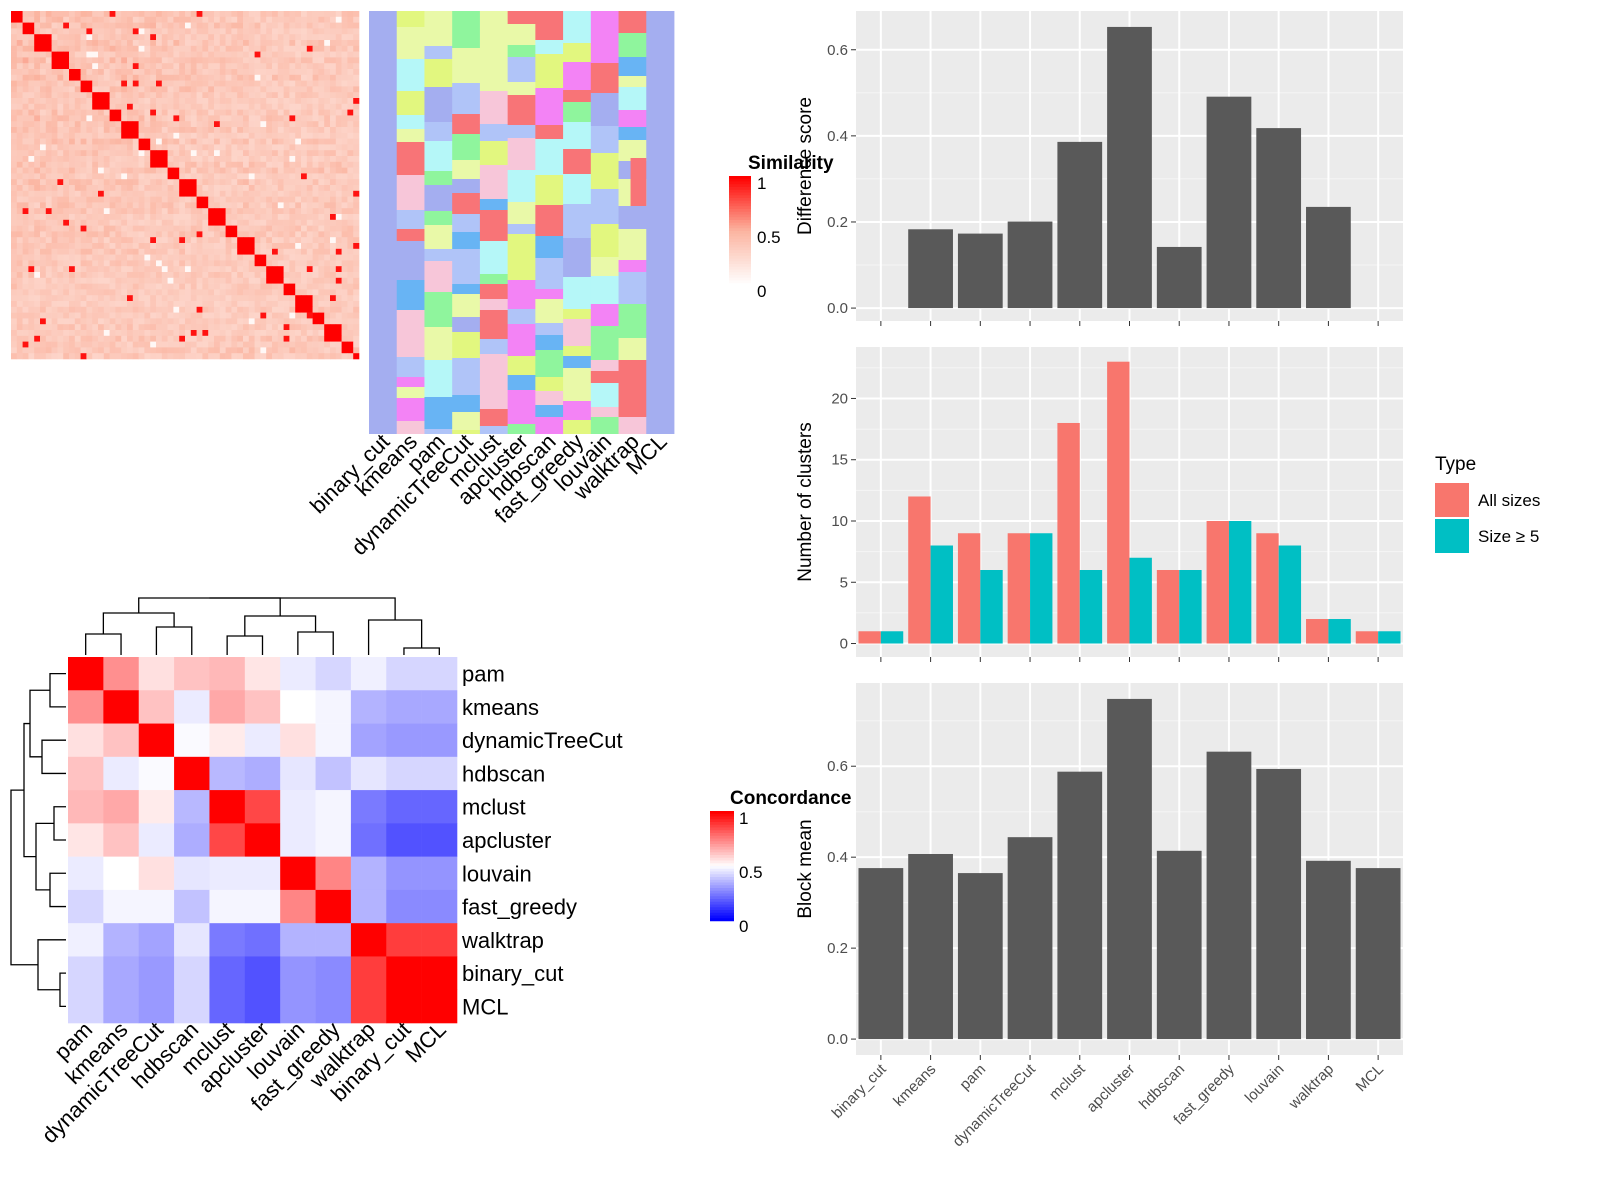 The image size is (1600, 1200). What do you see at coordinates (519, 907) in the screenshot?
I see `concordance-row-label: fast_greedy` at bounding box center [519, 907].